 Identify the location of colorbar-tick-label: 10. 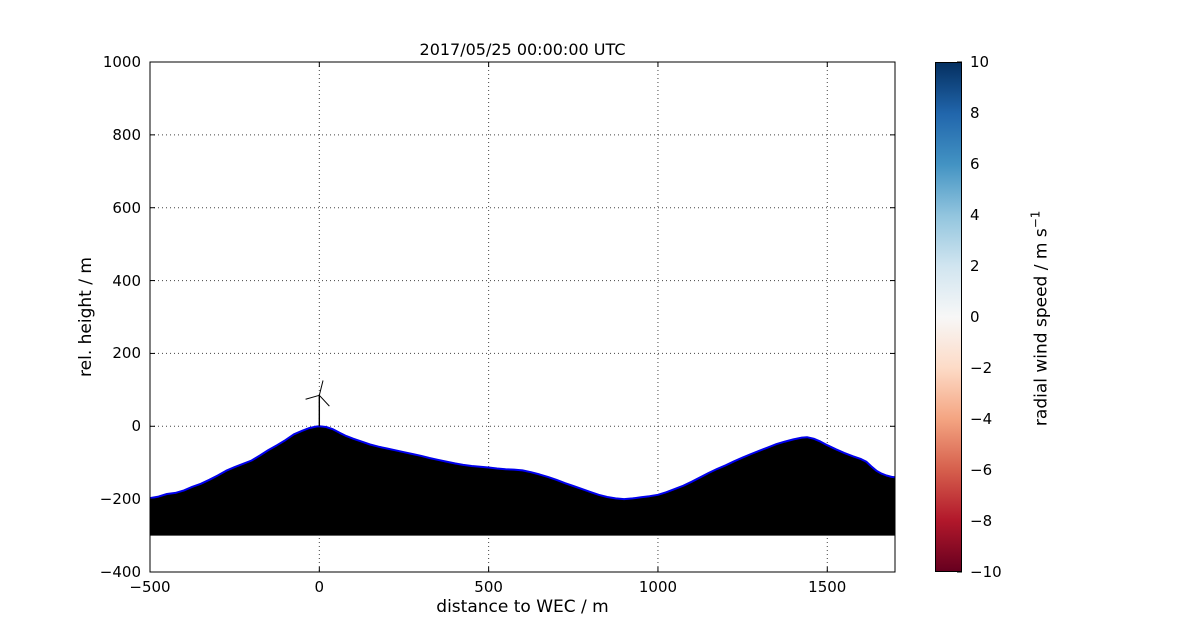
(980, 62).